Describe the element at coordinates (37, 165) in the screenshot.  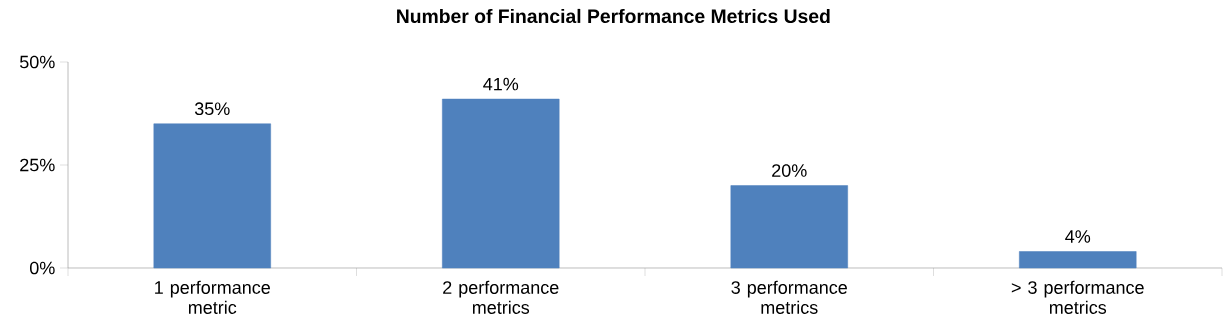
I see `y-tick-label: 25%` at that location.